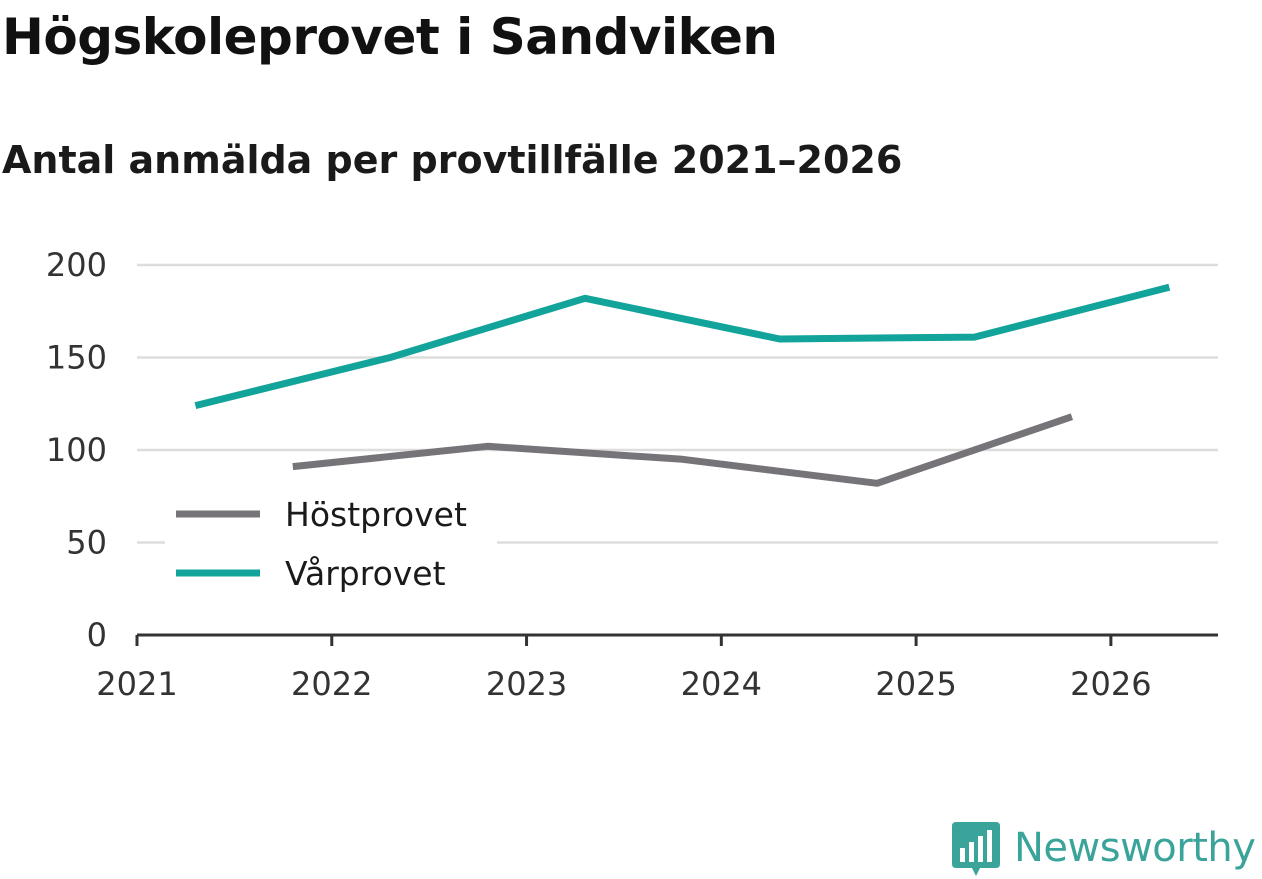 The width and height of the screenshot is (1262, 879). I want to click on x-tick-label: 2024, so click(721, 684).